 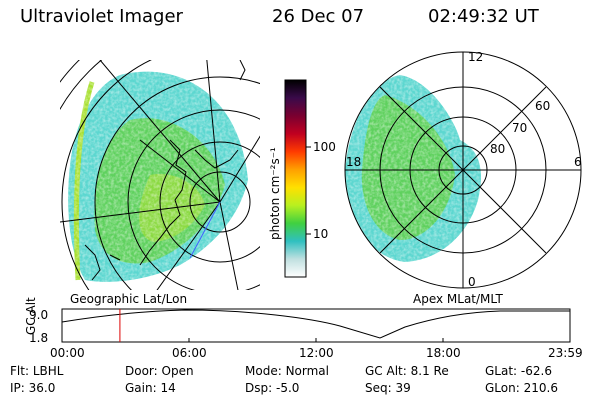 I want to click on colorbar: 100 10 photon cm⁻²s⁻¹, so click(x=302, y=178).